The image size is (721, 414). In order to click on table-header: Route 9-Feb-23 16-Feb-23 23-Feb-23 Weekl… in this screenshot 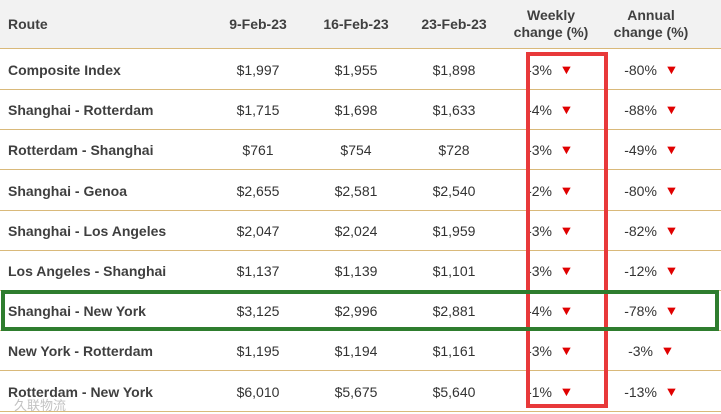, I will do `click(360, 24)`.